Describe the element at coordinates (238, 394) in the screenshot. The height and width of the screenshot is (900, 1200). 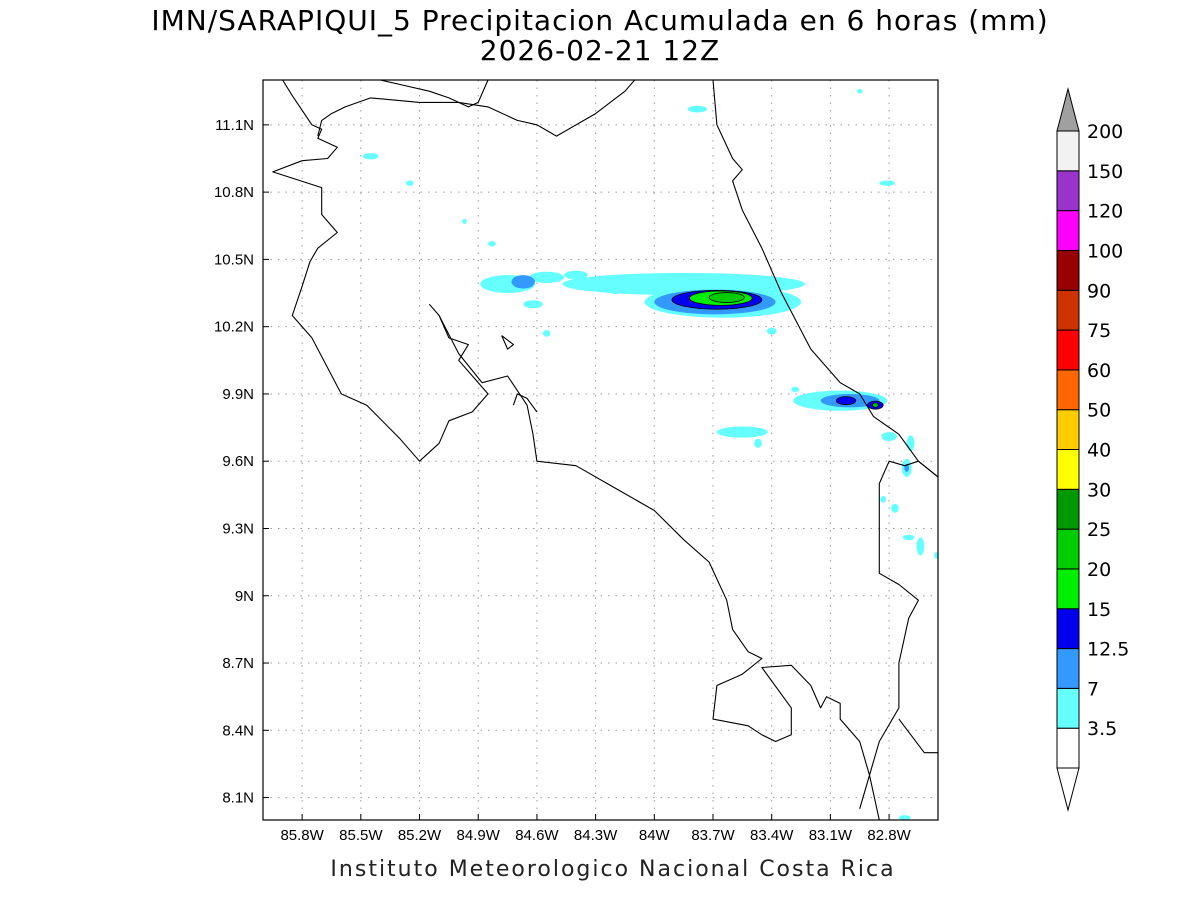
I see `lat-tick-label: 9.9N` at that location.